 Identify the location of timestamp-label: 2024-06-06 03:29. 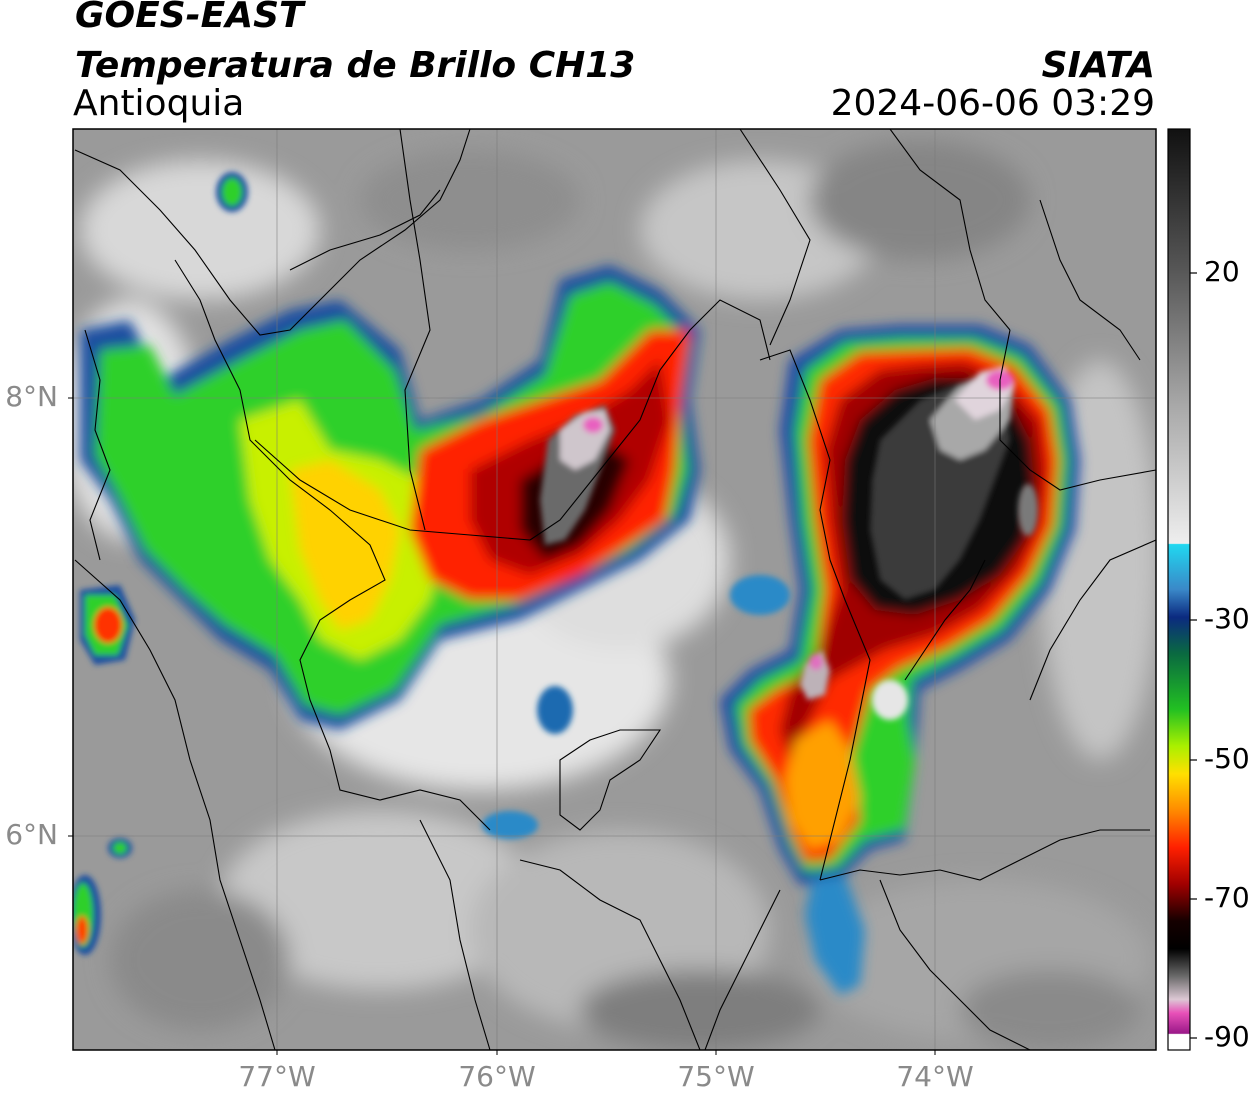
(992, 103).